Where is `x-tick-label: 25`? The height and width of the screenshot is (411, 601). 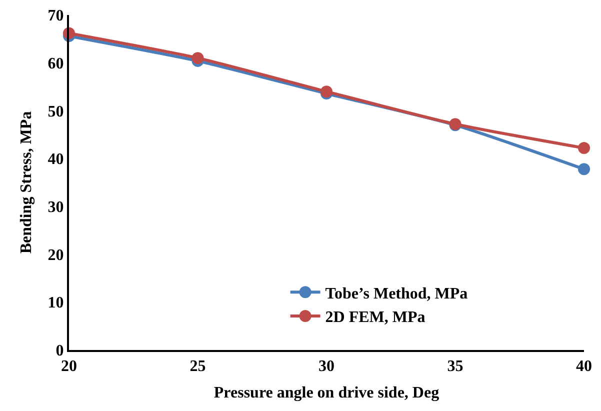 x-tick-label: 25 is located at coordinates (198, 367).